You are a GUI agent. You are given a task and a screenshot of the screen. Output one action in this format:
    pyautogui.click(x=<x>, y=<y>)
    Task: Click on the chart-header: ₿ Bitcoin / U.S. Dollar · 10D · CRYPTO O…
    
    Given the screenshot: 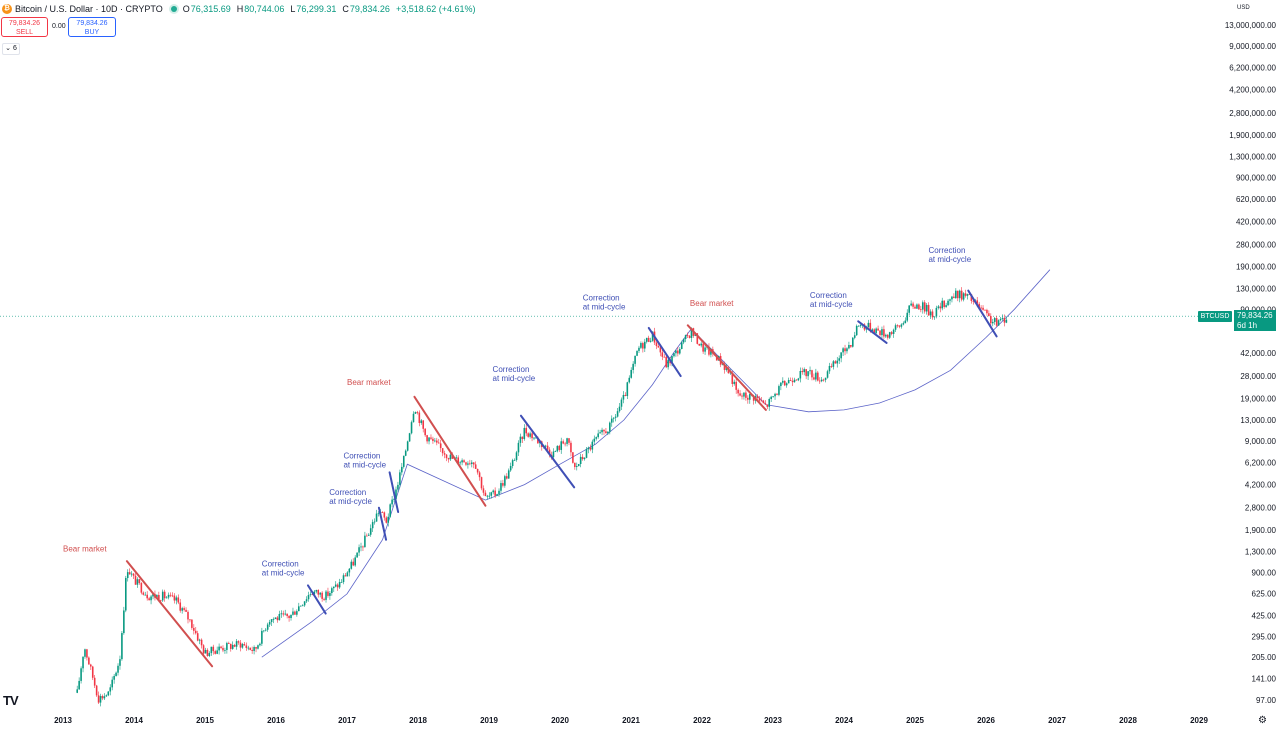 What is the action you would take?
    pyautogui.click(x=590, y=28)
    